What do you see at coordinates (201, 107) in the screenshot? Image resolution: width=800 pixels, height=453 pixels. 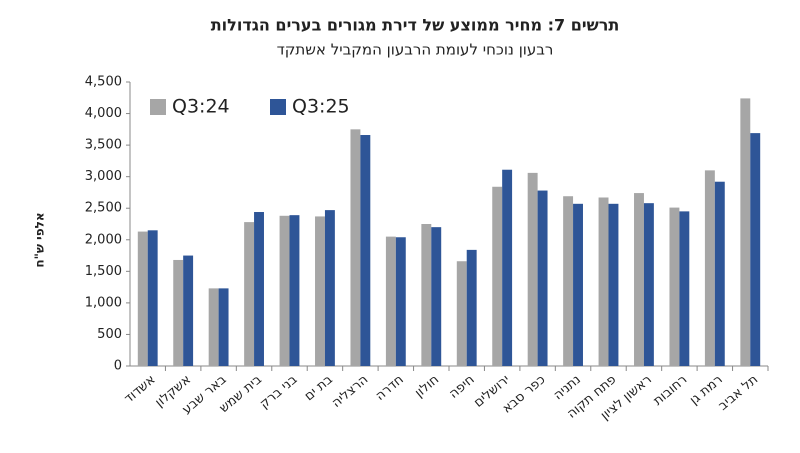 I see `legend-label: Q3:24` at bounding box center [201, 107].